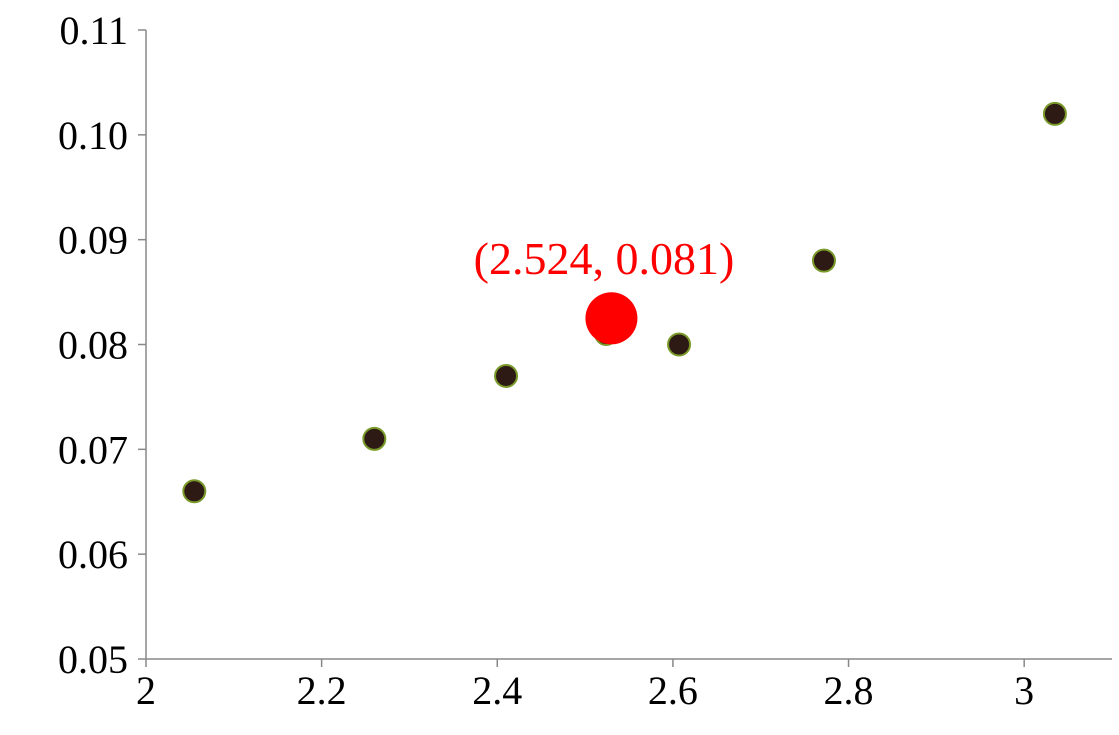 This screenshot has height=735, width=1119. Describe the element at coordinates (585, 686) in the screenshot. I see `x-axis-ticks: 2 2.2 2.4 2.6 2.8 3` at that location.